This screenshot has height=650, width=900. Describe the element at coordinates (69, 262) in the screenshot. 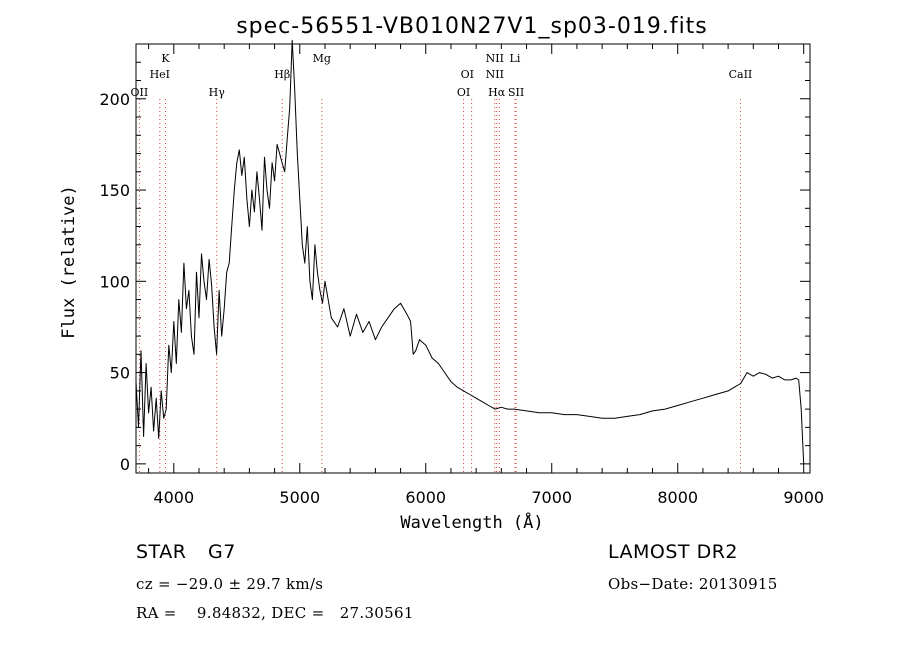

I see `y-axis-label: Flux (relative)` at that location.